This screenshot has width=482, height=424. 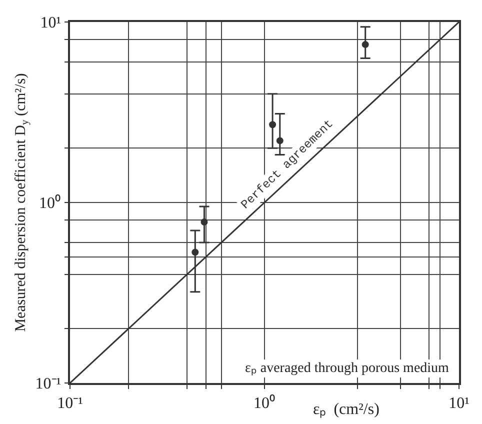 What do you see at coordinates (265, 403) in the screenshot?
I see `x-tick-label: 10⁰` at bounding box center [265, 403].